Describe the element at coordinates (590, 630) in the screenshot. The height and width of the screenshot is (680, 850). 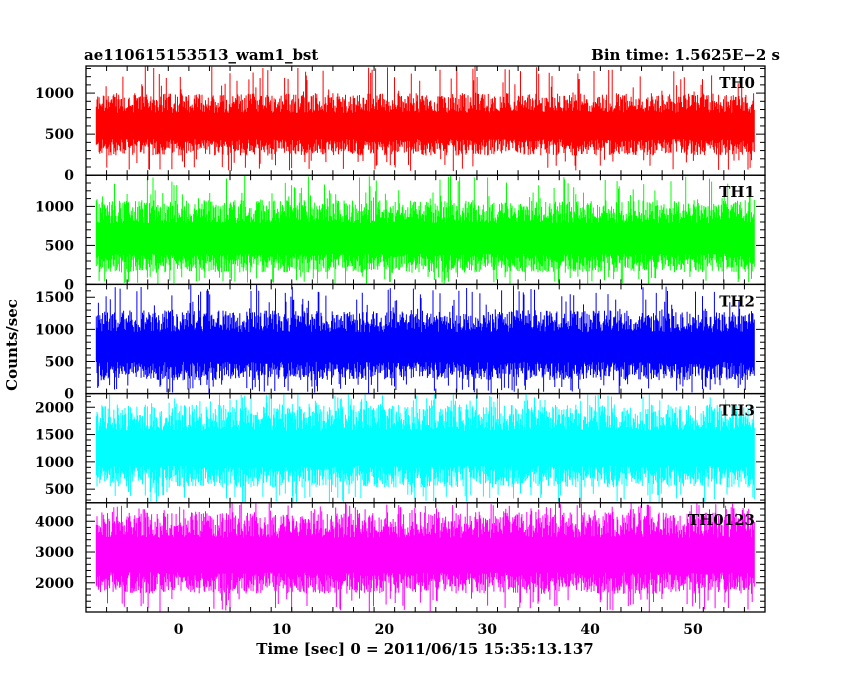
I see `x-tick-label: 40` at that location.